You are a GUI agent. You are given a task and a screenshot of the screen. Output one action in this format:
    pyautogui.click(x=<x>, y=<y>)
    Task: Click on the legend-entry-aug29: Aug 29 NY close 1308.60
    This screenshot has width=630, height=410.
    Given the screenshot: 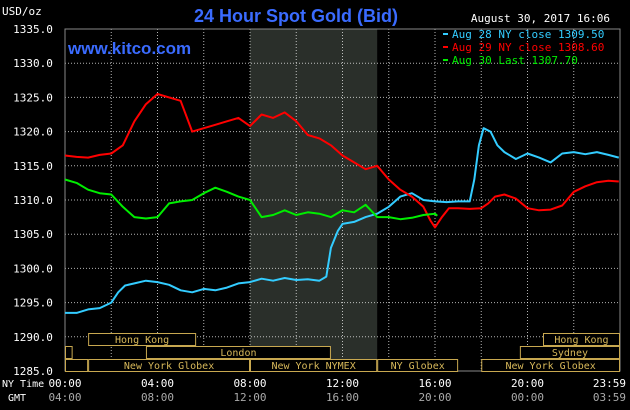 What is the action you would take?
    pyautogui.click(x=528, y=47)
    